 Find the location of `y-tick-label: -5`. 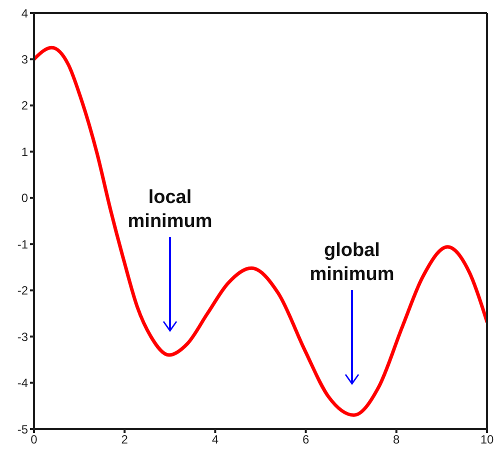

y-tick-label: -5 is located at coordinates (22, 429).